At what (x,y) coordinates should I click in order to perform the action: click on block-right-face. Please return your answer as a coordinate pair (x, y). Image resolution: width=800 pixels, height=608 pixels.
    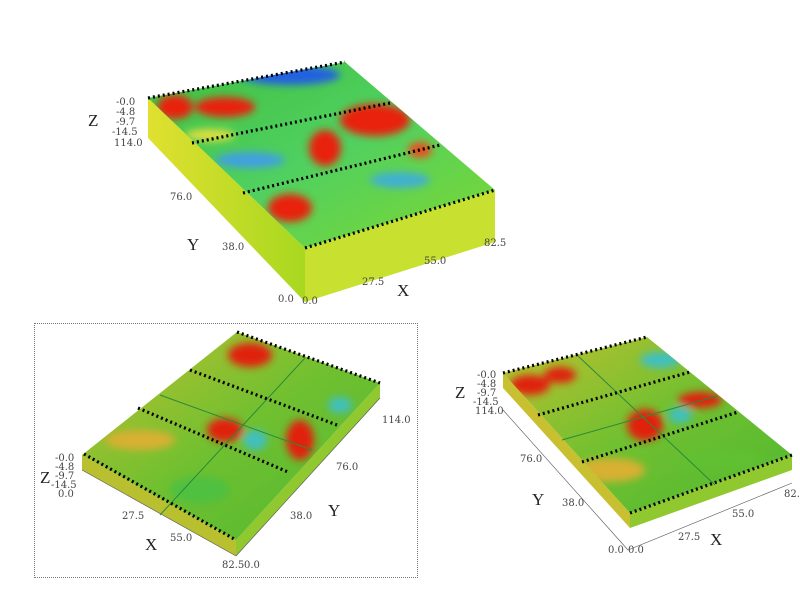
    Looking at the image, I should click on (308, 469).